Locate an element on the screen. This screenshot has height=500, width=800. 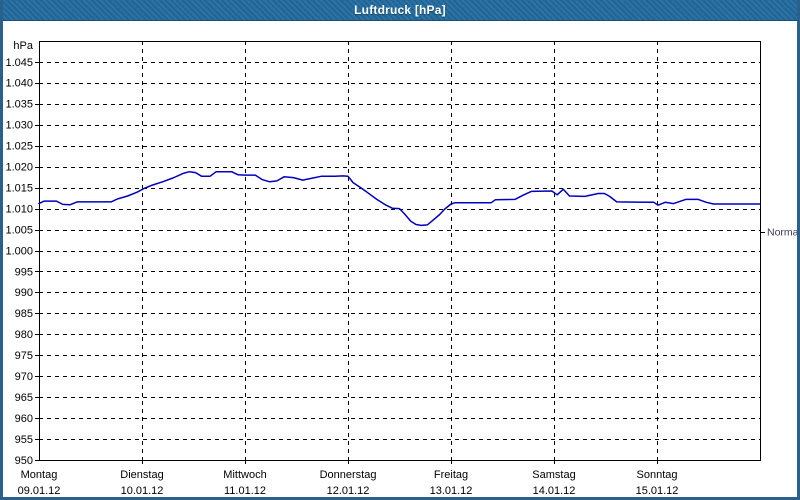
svg-text: 985 is located at coordinates (24, 314).